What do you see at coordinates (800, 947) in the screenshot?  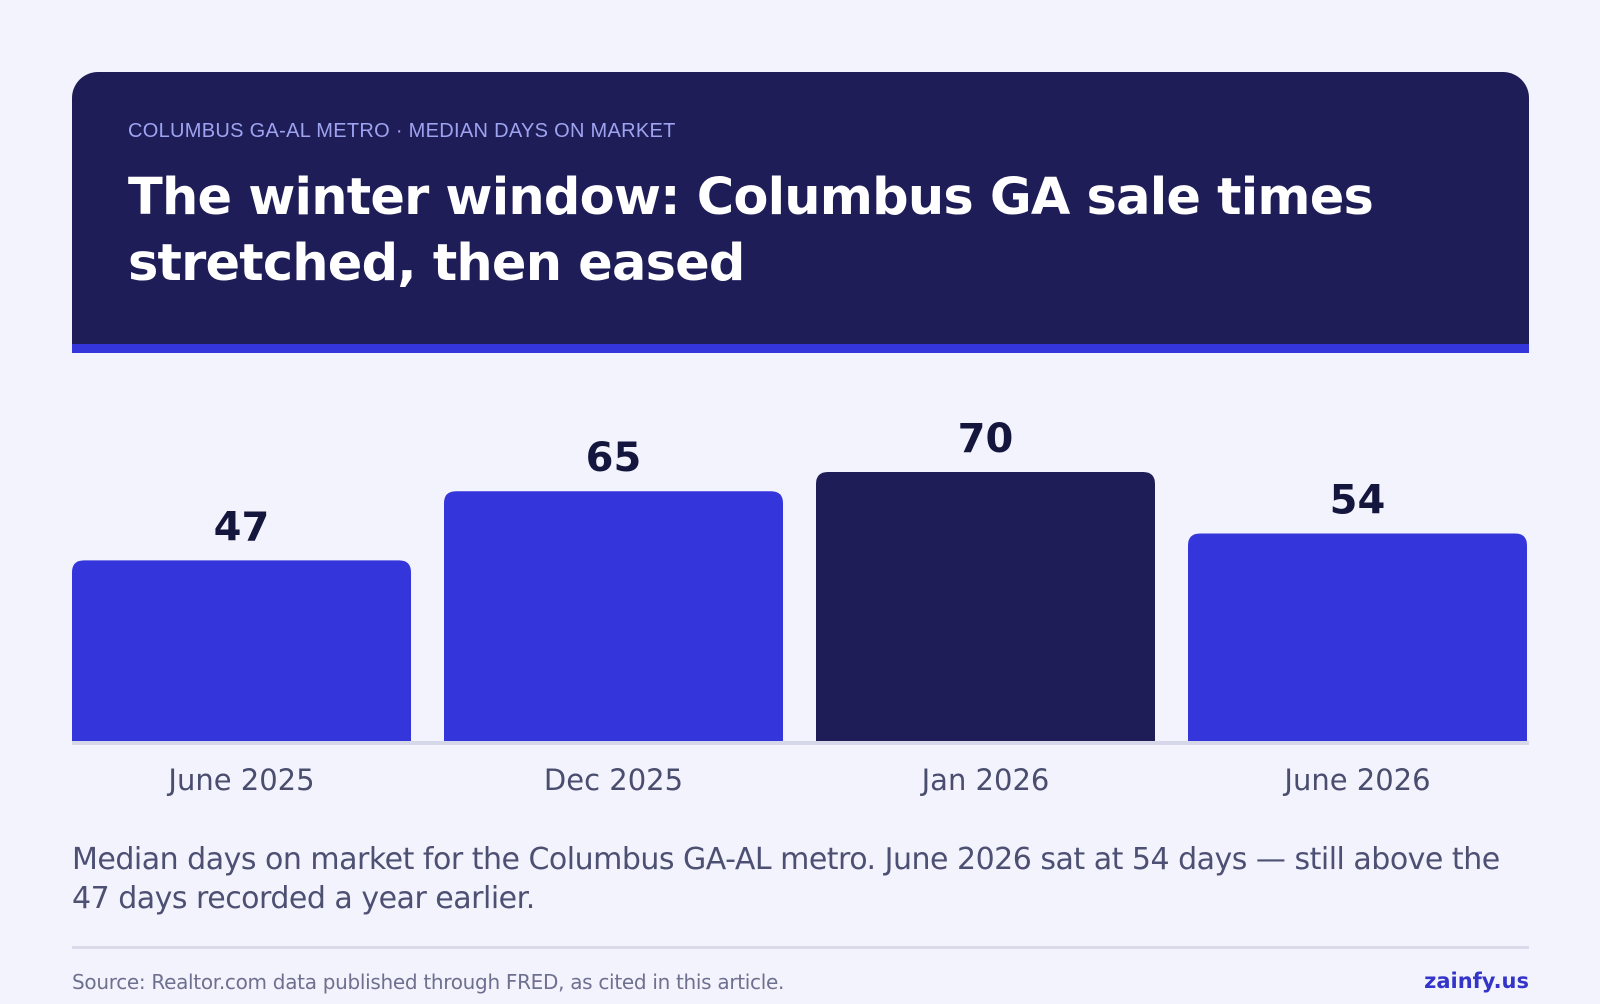 I see `footer-divider` at bounding box center [800, 947].